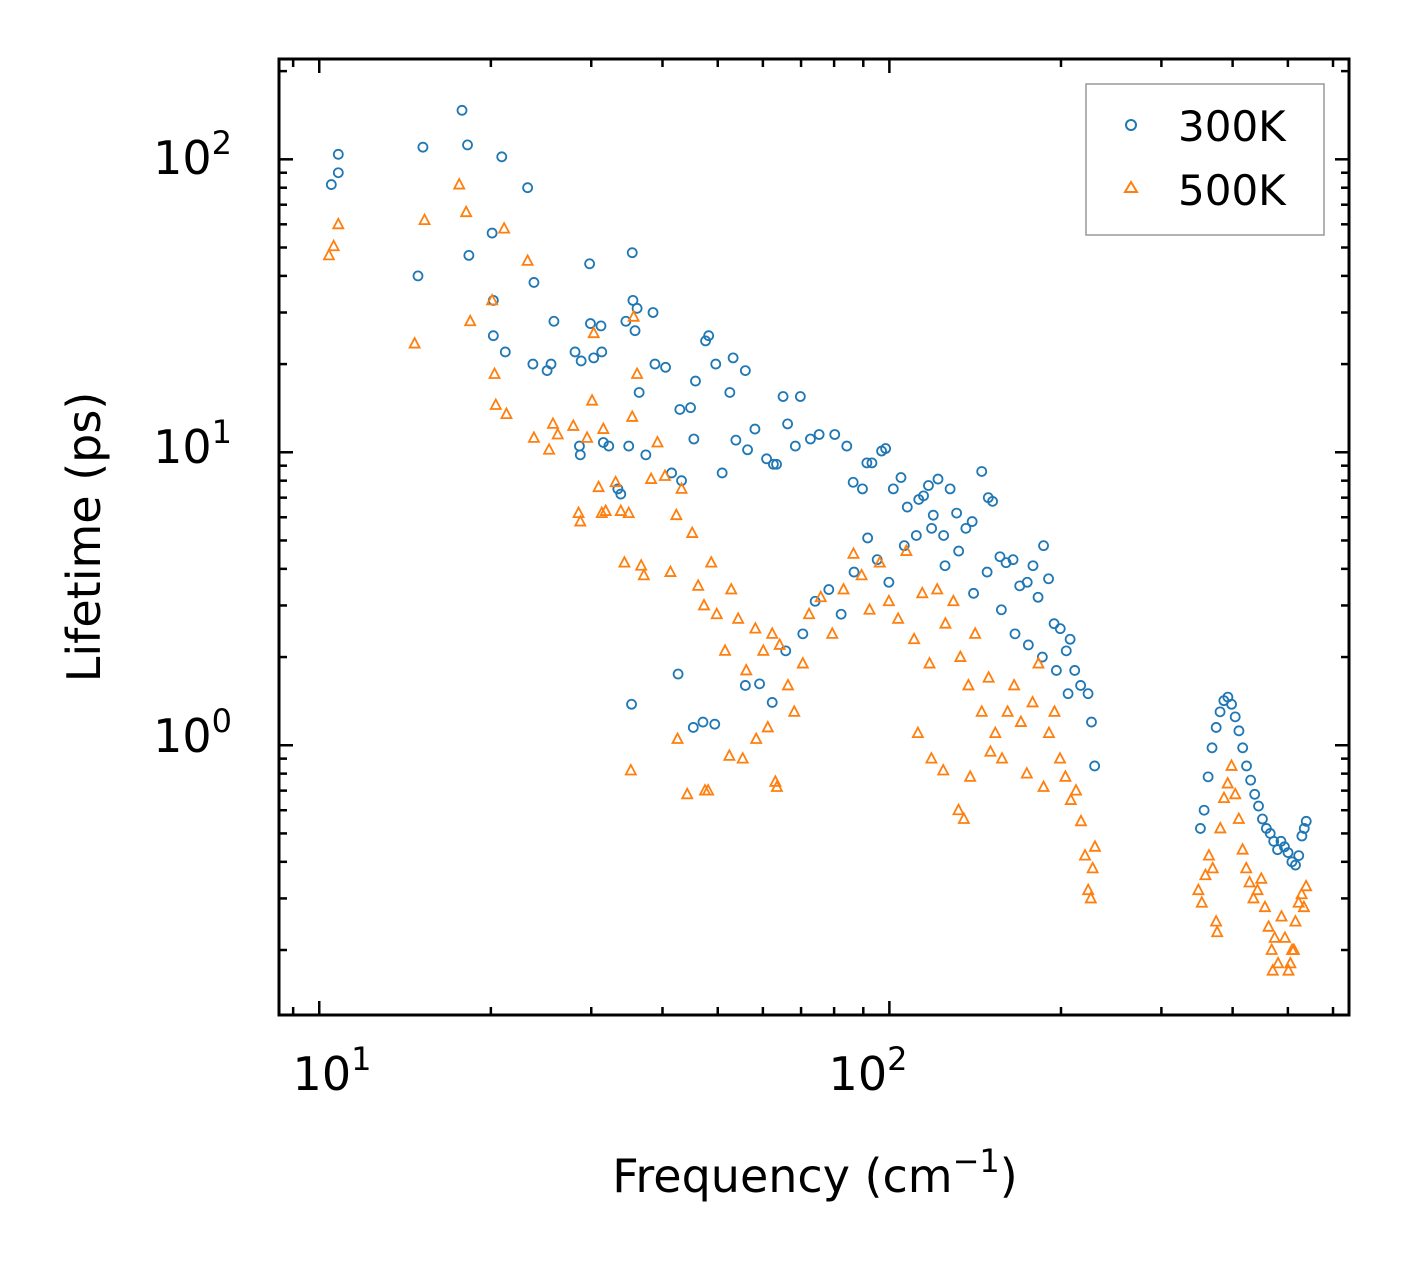 The height and width of the screenshot is (1265, 1408). I want to click on legend-marker-500k, so click(1131, 186).